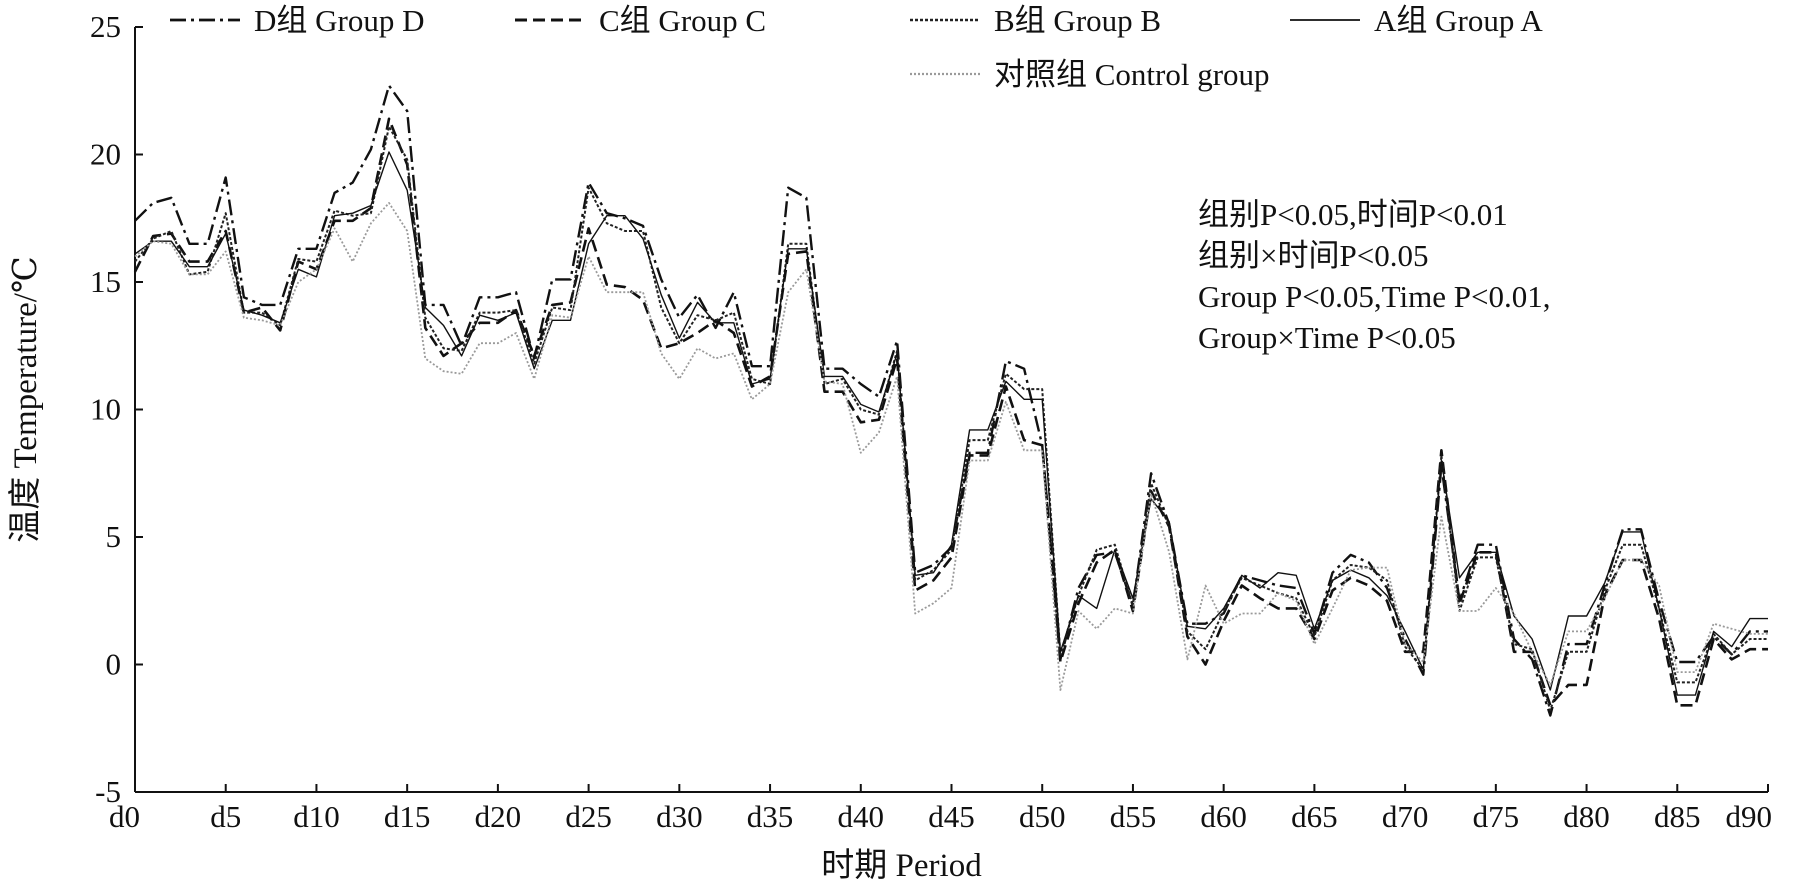  I want to click on y-tick-label: 0, so click(114, 664).